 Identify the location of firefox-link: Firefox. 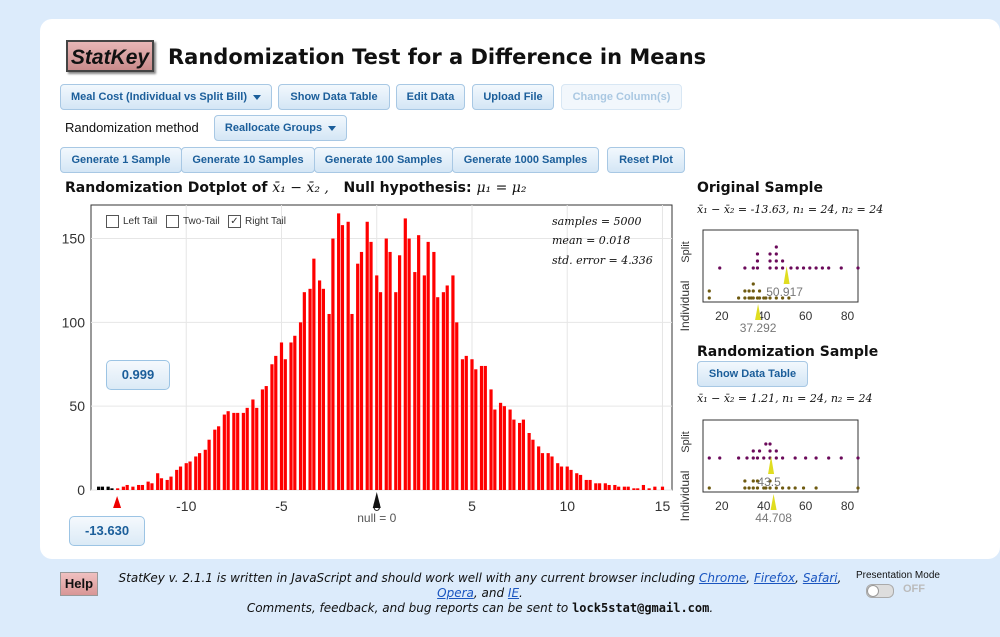
(774, 578).